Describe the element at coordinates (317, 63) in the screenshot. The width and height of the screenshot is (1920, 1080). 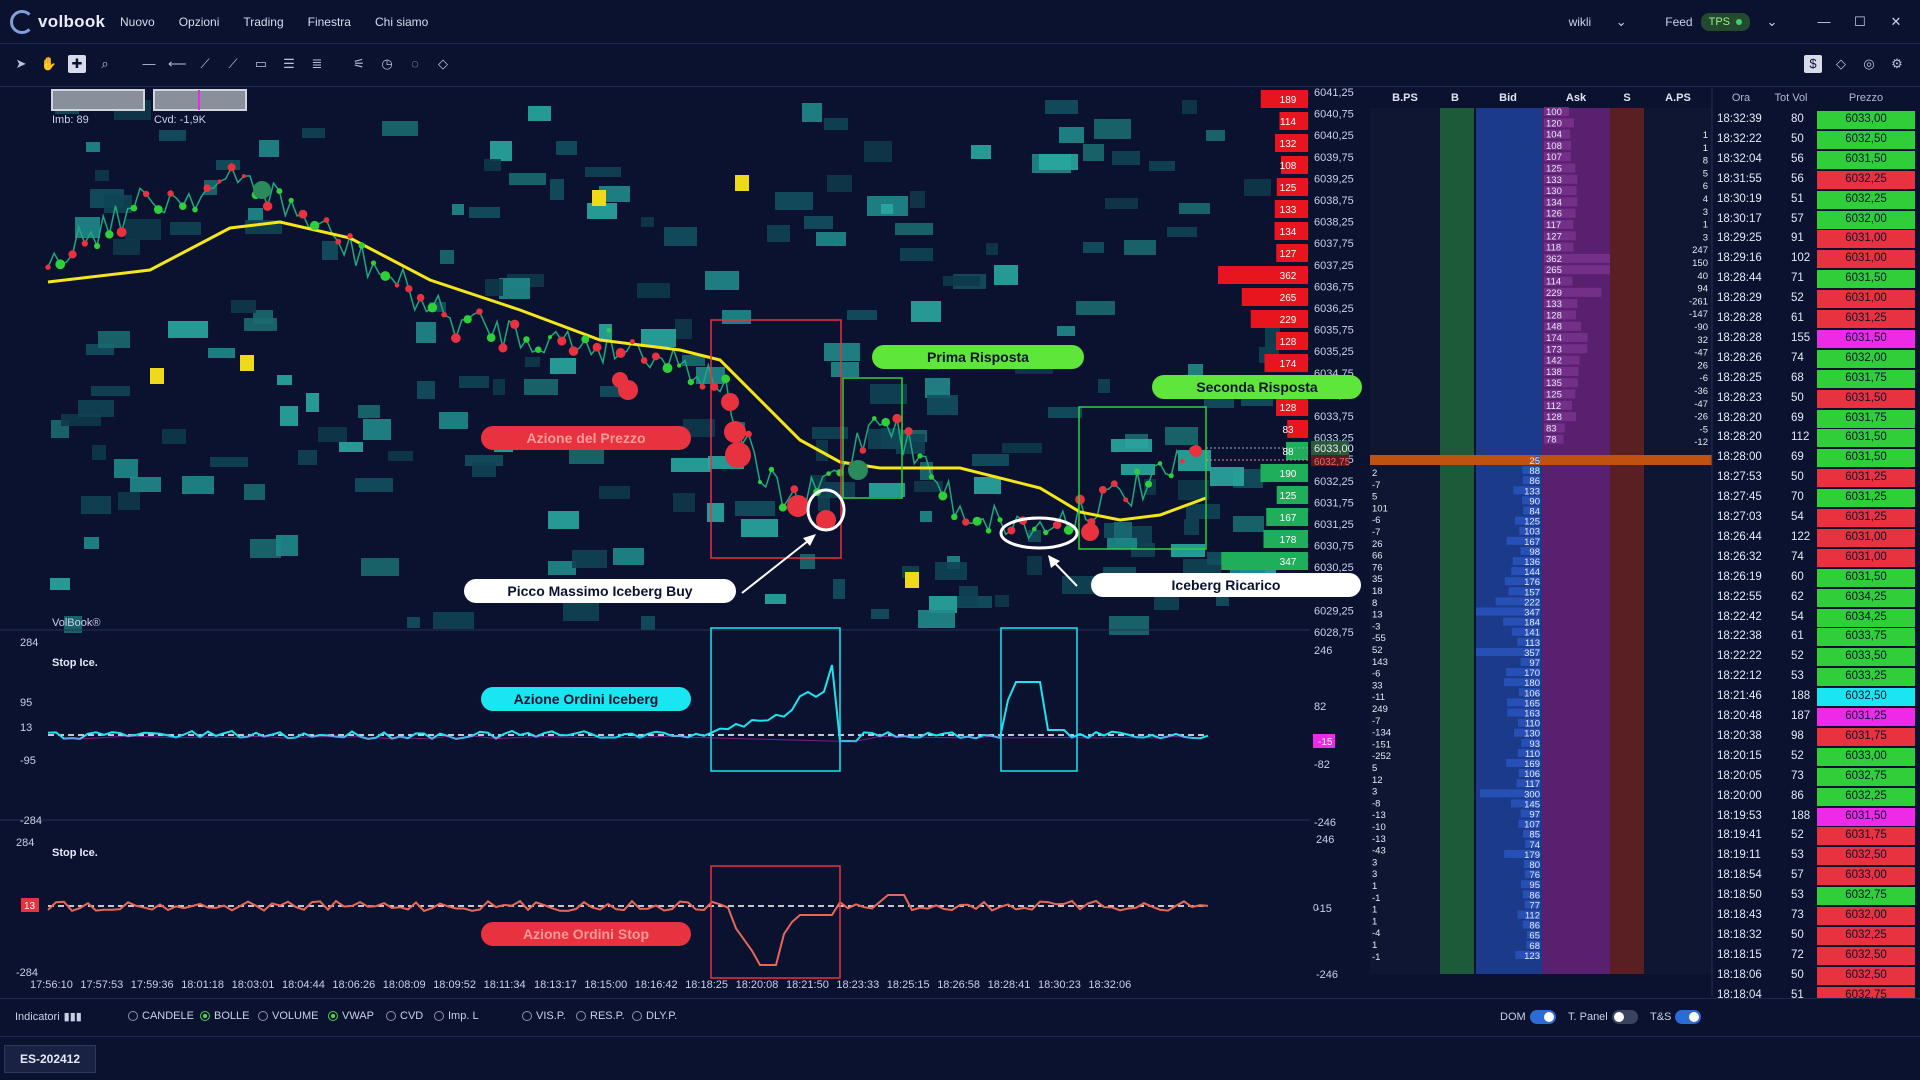
I see `lines-icon: ≣` at that location.